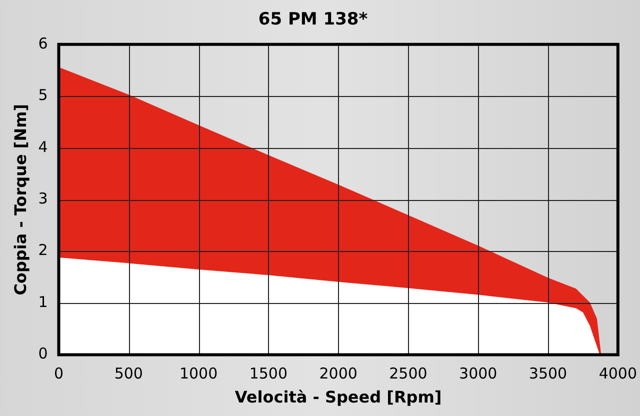 Image resolution: width=640 pixels, height=416 pixels. Describe the element at coordinates (408, 373) in the screenshot. I see `x-tick-label: 2500` at that location.